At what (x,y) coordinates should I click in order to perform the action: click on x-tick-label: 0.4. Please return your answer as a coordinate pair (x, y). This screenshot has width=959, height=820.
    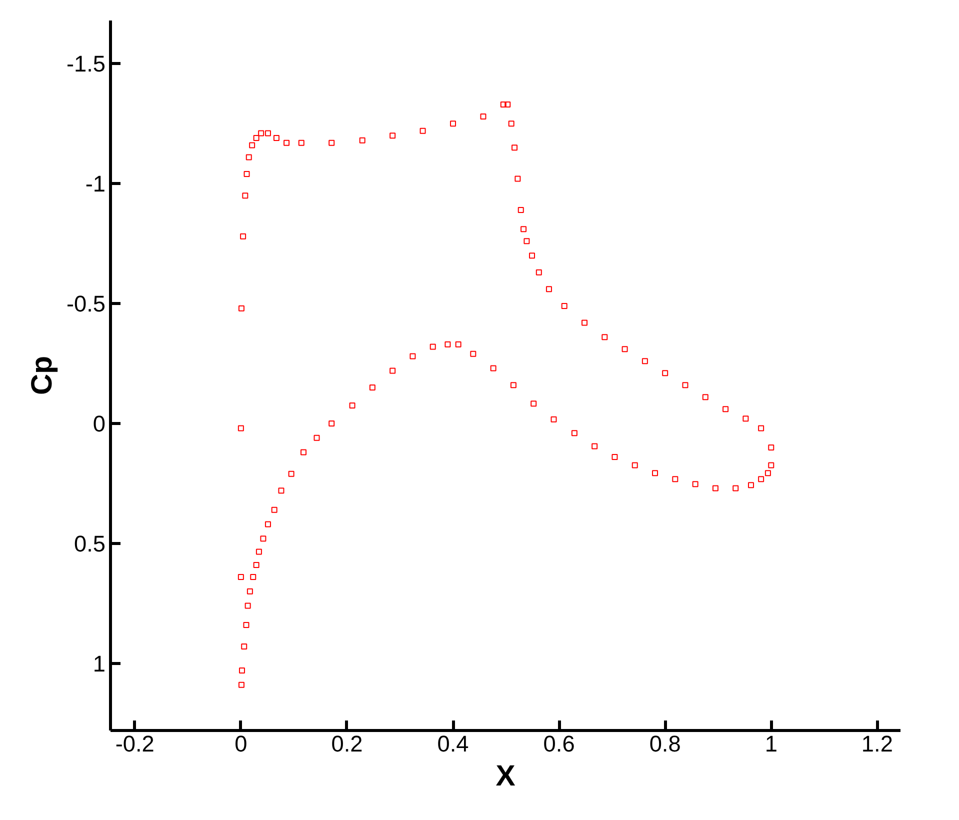
    Looking at the image, I should click on (453, 743).